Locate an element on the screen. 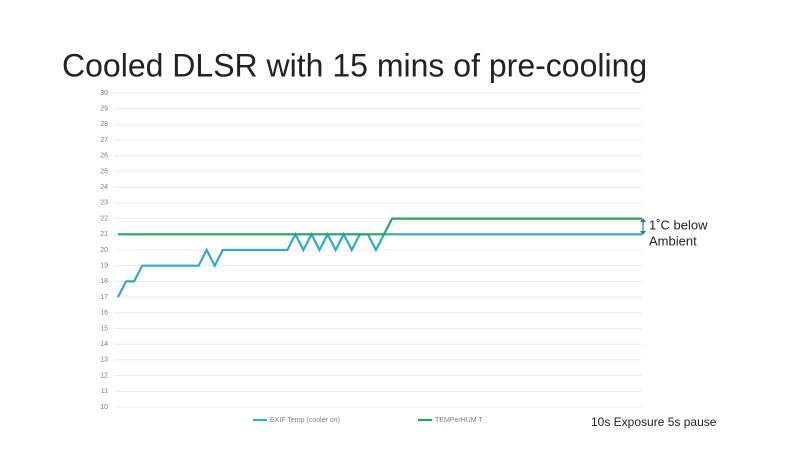 The height and width of the screenshot is (450, 800). y-tick-label: 15 is located at coordinates (104, 328).